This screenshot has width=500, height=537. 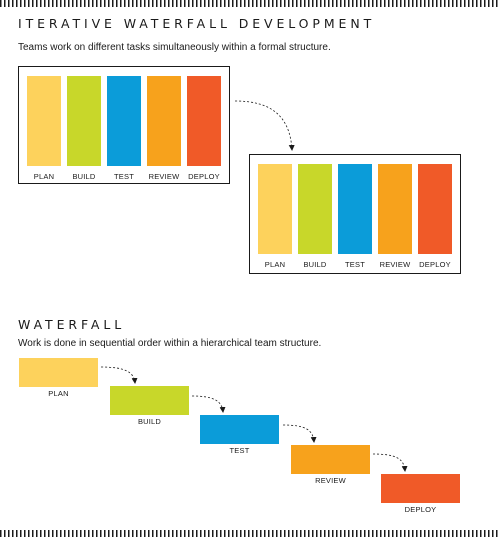 I want to click on iteration-2-plan-label: PLAN, so click(x=275, y=264).